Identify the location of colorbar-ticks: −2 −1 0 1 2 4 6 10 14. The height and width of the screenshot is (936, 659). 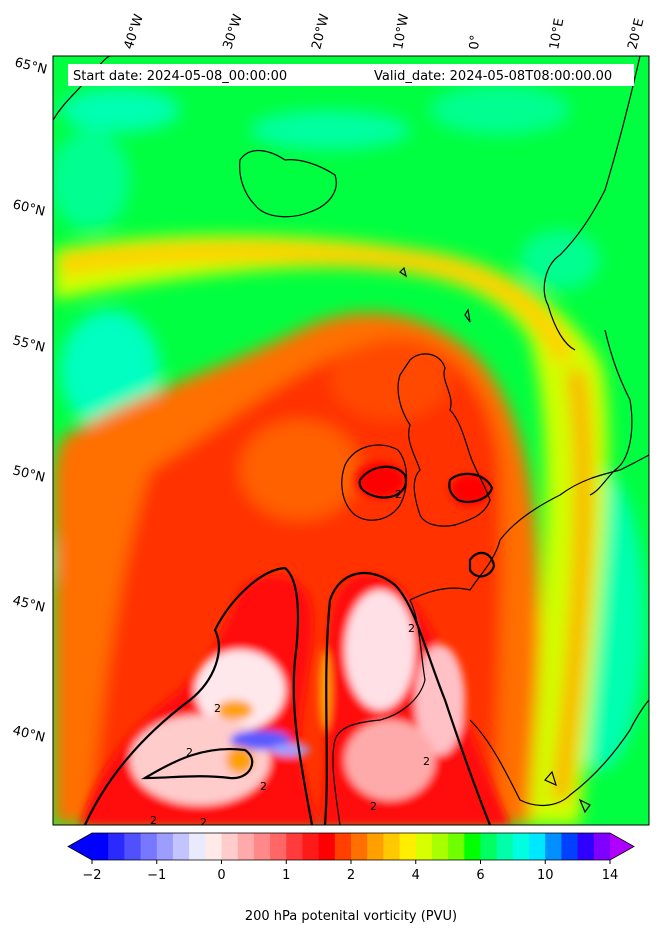
(350, 871).